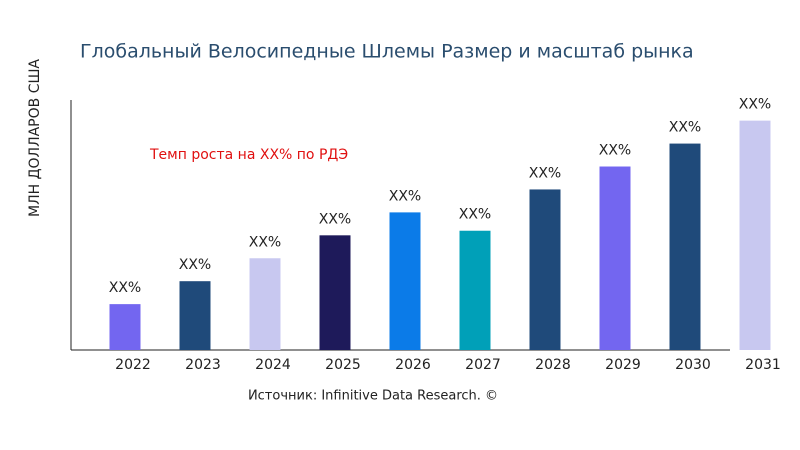  What do you see at coordinates (483, 365) in the screenshot?
I see `x-tick-label: 2027` at bounding box center [483, 365].